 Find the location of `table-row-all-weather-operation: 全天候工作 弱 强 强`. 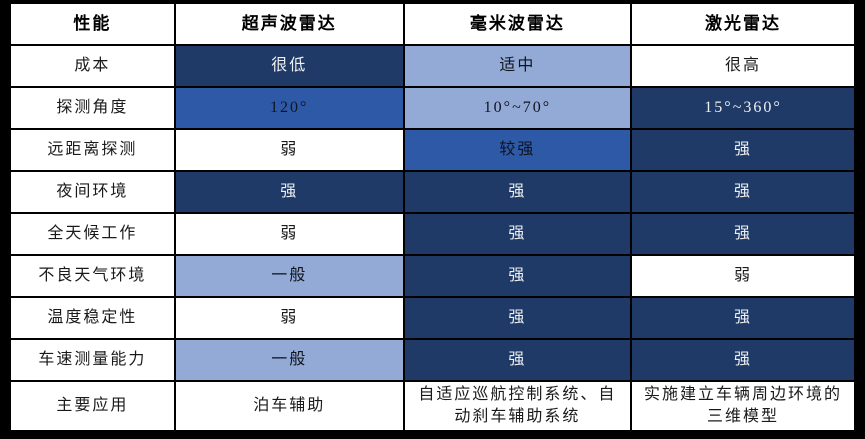

table-row-all-weather-operation: 全天候工作 弱 强 强 is located at coordinates (432, 234).